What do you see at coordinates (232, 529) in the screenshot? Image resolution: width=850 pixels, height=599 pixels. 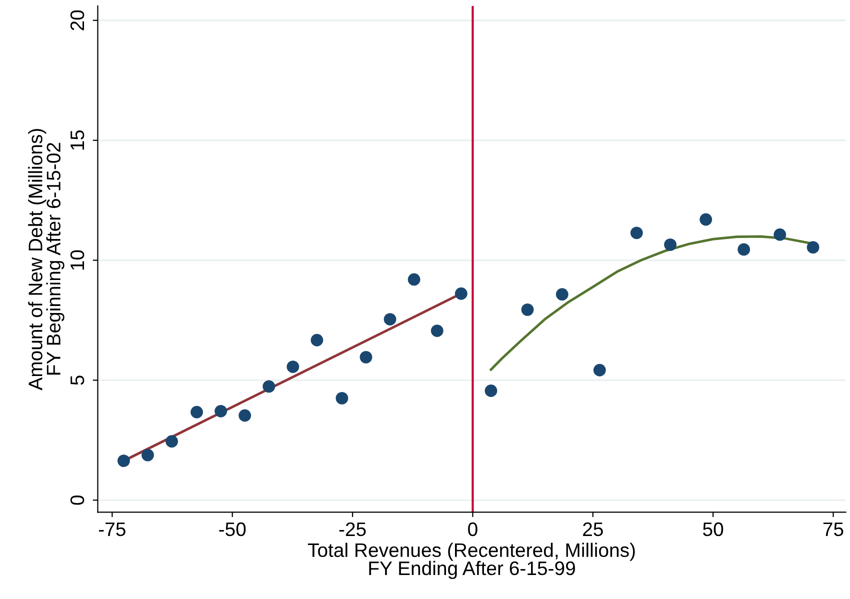 I see `x-tick-label: -50` at bounding box center [232, 529].